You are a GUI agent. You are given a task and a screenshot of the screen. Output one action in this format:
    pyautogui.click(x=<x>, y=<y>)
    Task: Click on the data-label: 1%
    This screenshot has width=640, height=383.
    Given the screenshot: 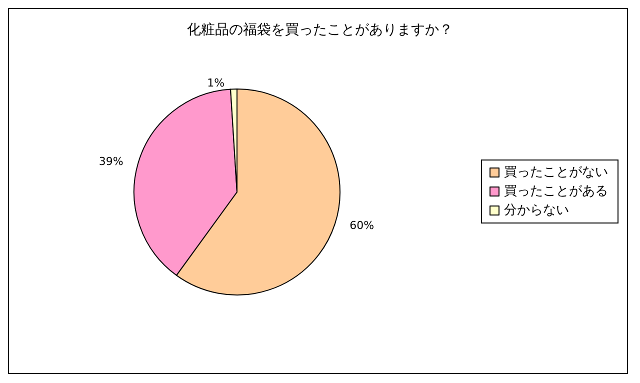 What is the action you would take?
    pyautogui.click(x=216, y=83)
    